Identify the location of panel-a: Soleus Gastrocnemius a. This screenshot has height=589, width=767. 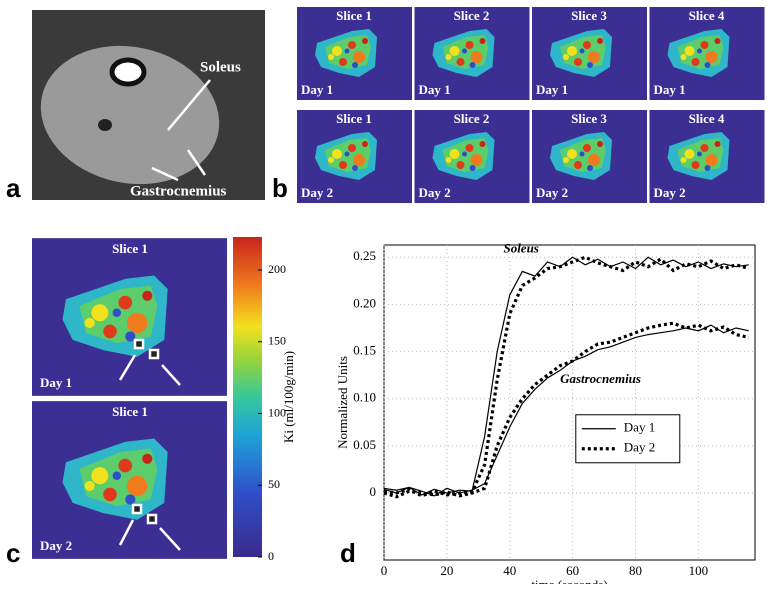
(135, 106).